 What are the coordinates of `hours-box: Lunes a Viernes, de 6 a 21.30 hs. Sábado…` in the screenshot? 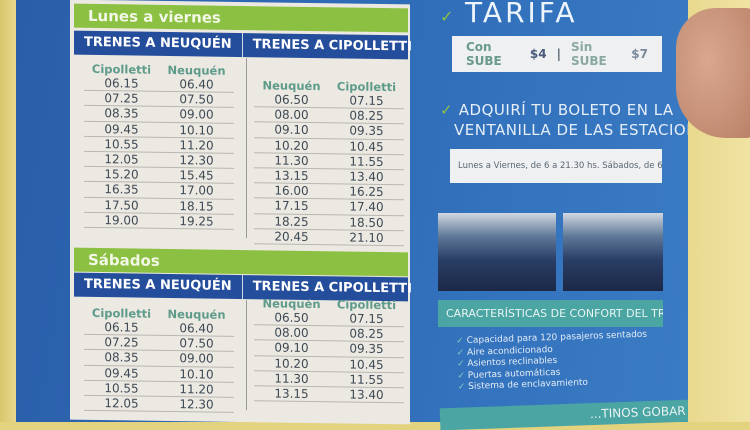 It's located at (556, 166).